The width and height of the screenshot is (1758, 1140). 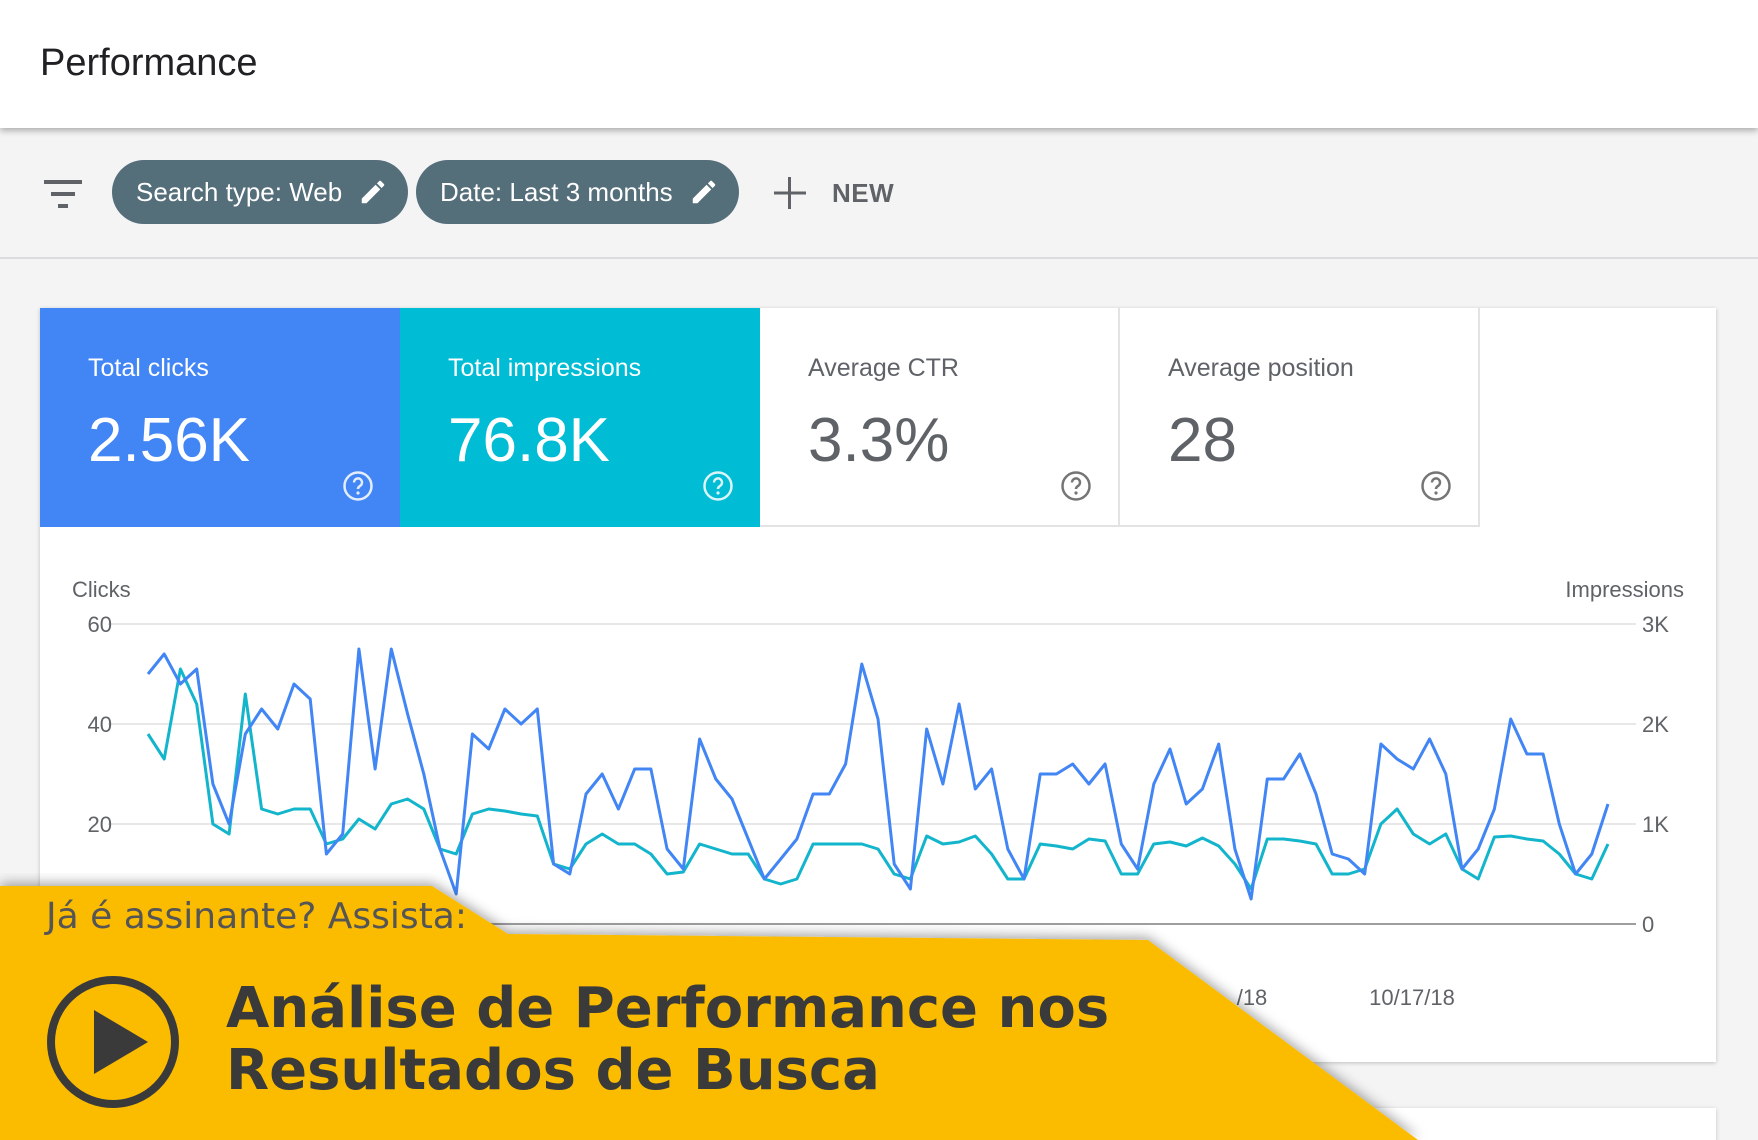 I want to click on y-tick-label-right: 2K, so click(x=1655, y=724).